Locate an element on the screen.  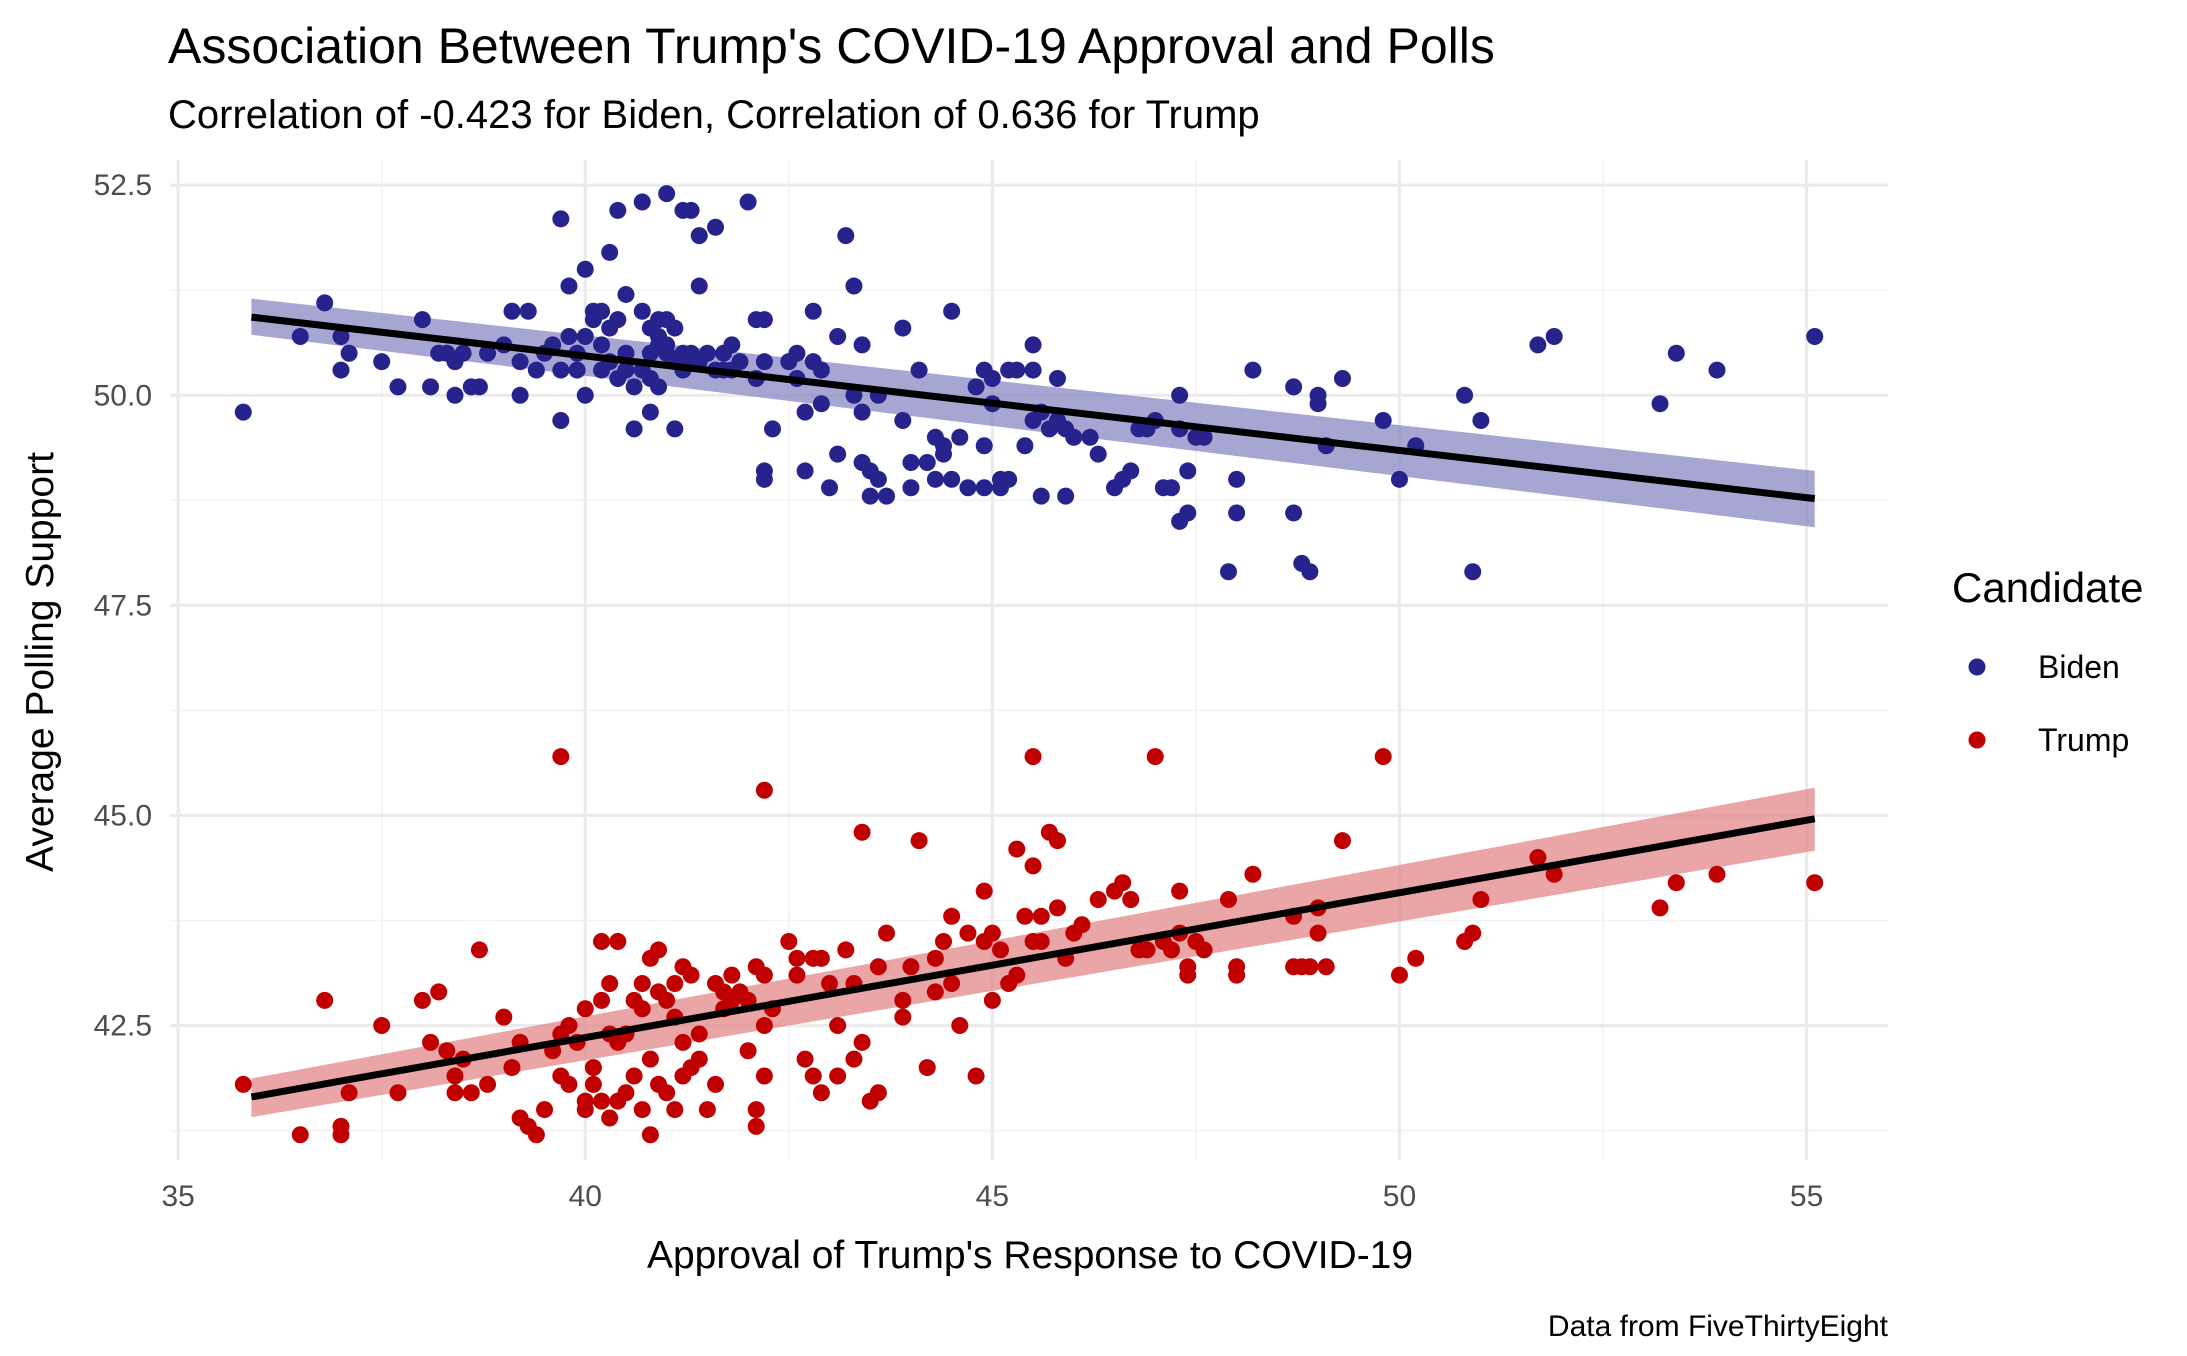
y-axis-ticks: 42.545.047.550.052.5 is located at coordinates (123, 605).